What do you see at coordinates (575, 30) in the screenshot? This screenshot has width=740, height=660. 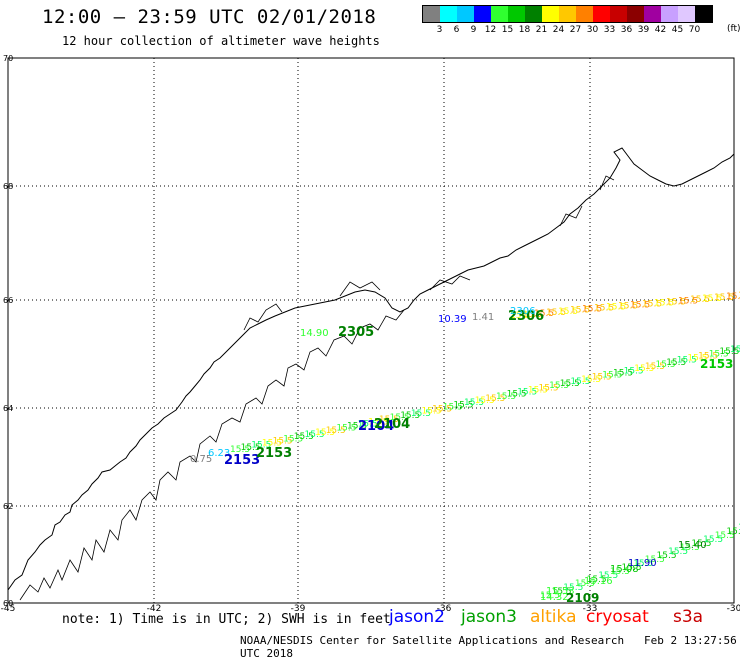 I see `legend-label: 27` at bounding box center [575, 30].